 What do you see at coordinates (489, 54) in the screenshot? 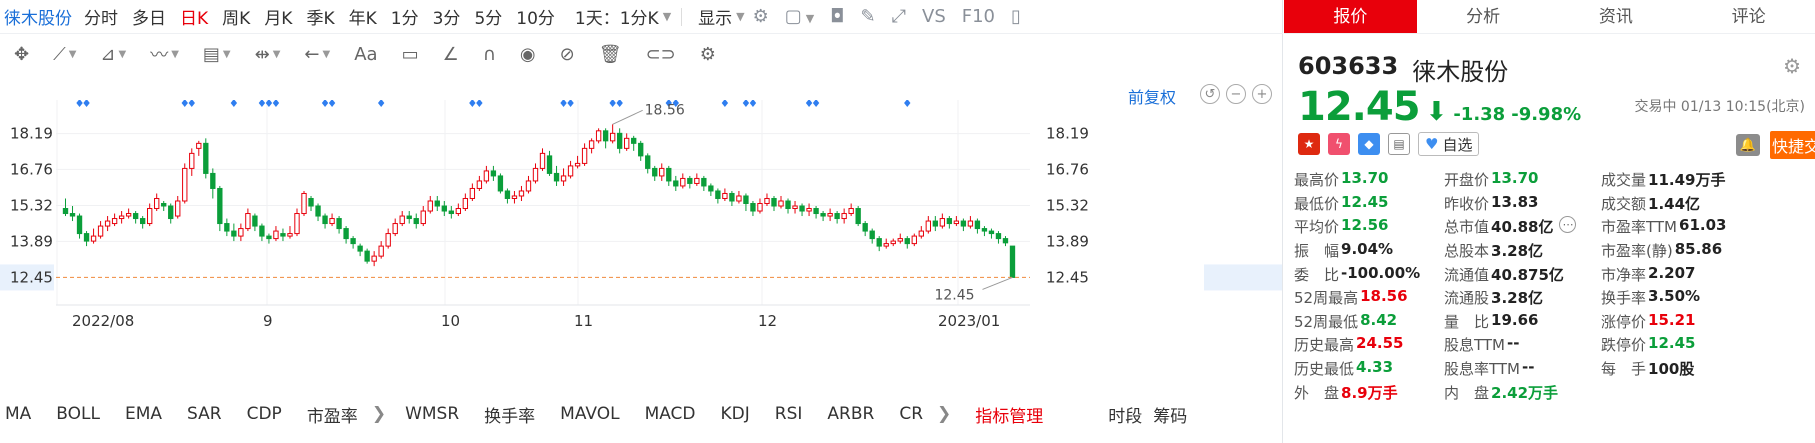
I see `magnet-icon: ∩` at bounding box center [489, 54].